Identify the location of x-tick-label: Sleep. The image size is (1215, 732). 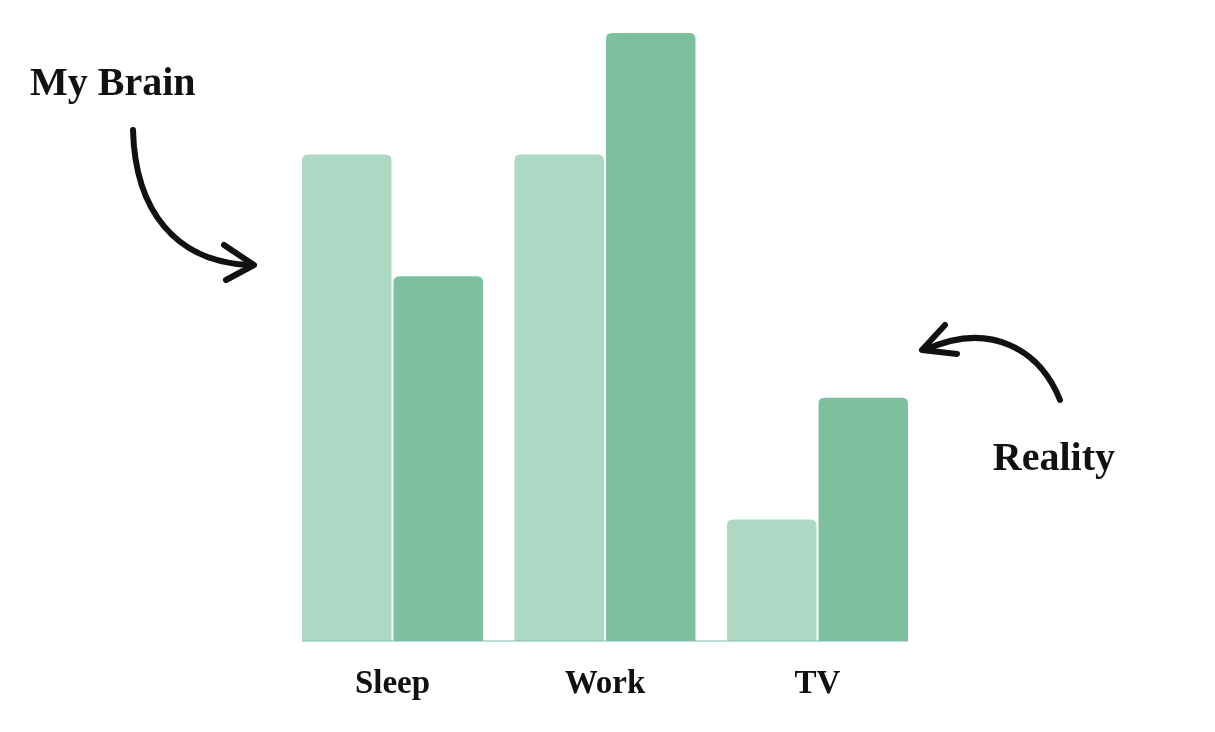
(392, 682).